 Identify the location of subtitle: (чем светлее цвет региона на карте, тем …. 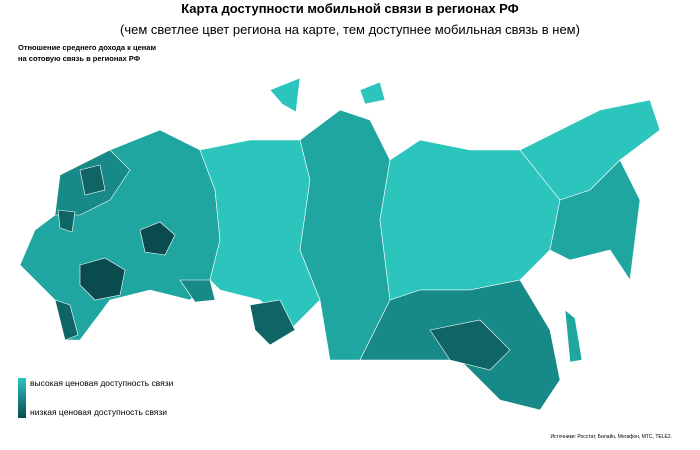
(350, 29).